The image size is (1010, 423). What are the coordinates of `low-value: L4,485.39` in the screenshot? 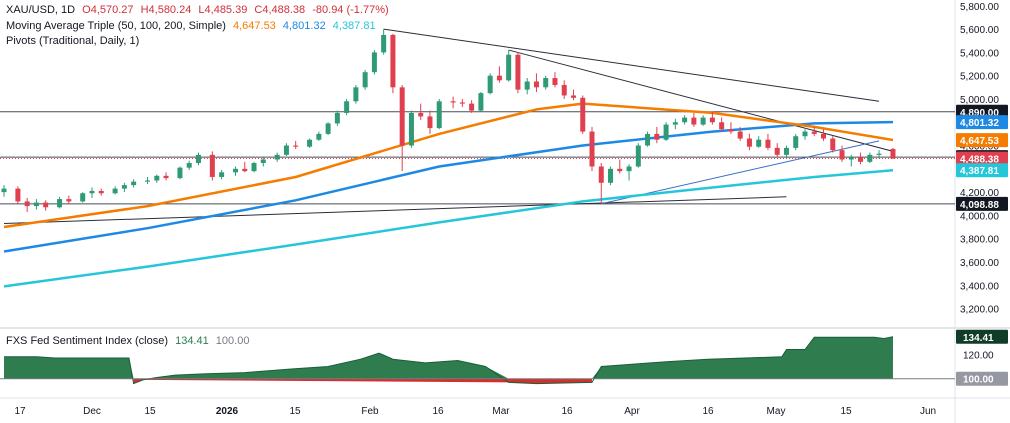 It's located at (223, 10).